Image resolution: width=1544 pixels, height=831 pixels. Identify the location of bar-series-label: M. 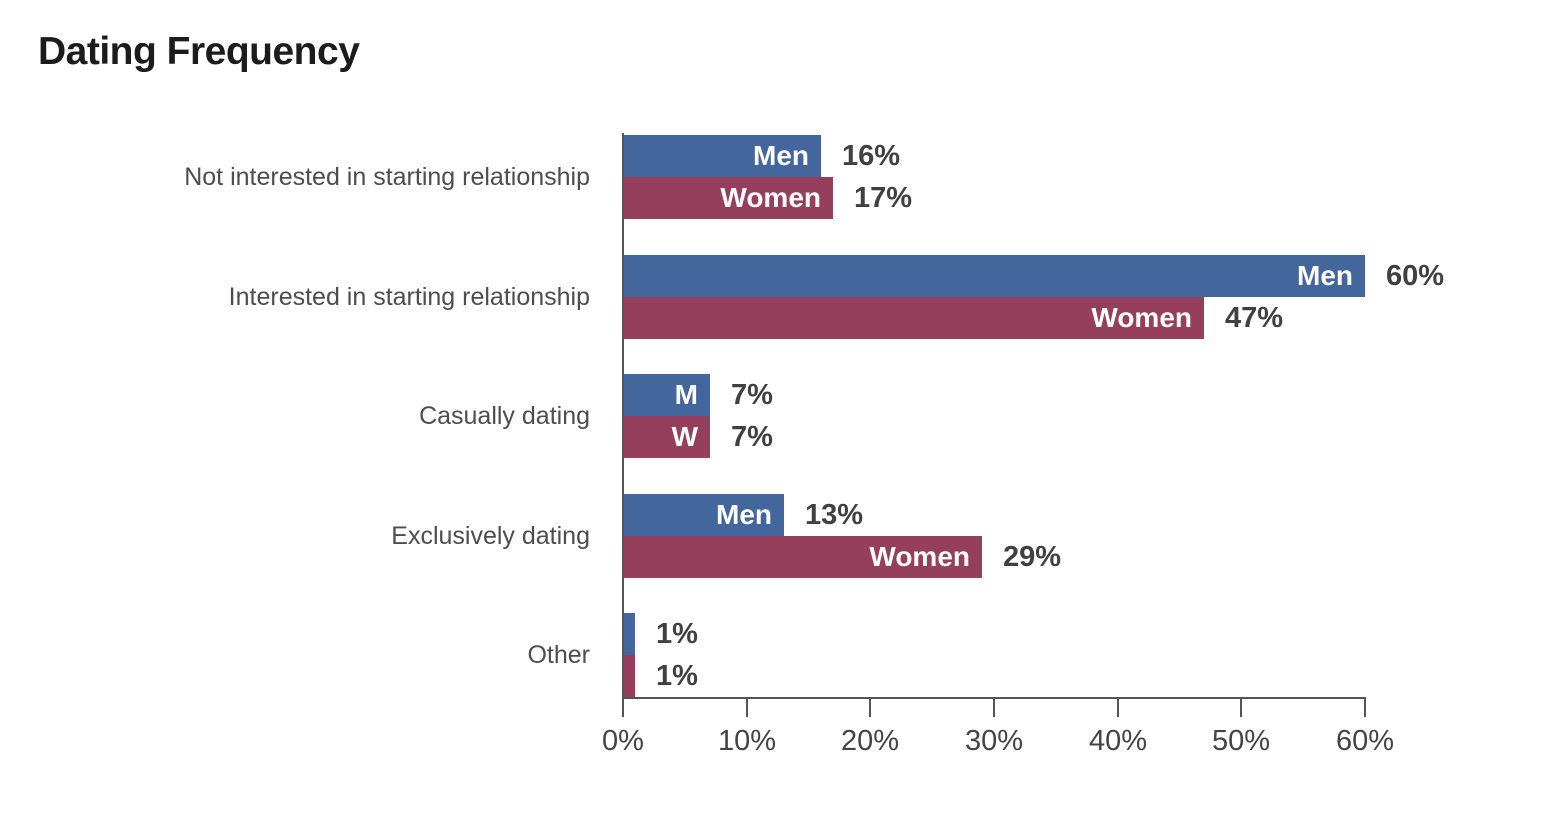
(686, 394).